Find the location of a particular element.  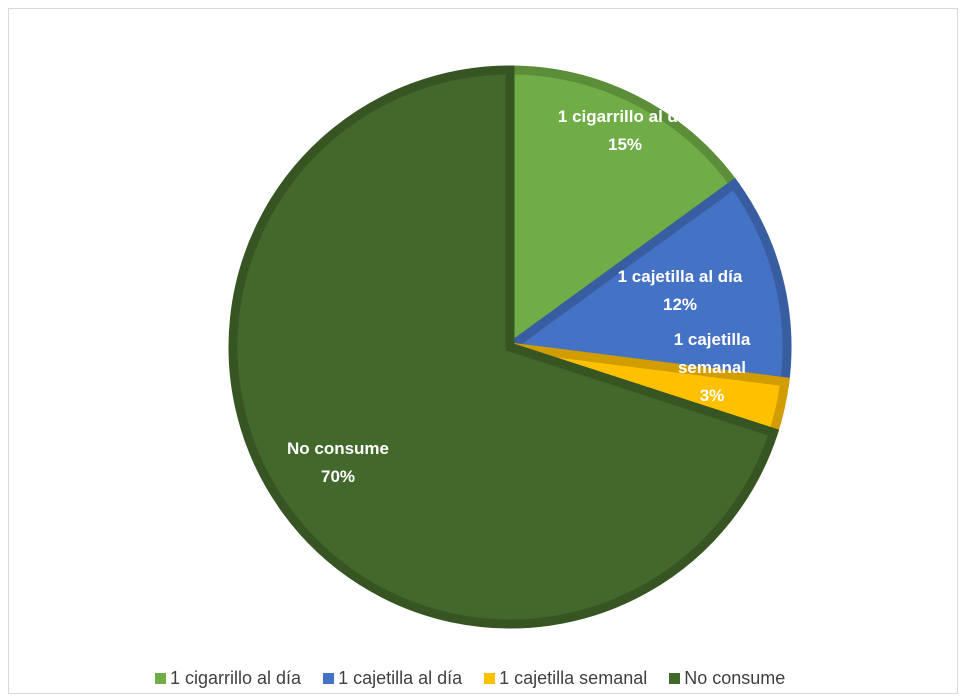

legend-item: 1 cajetilla al día is located at coordinates (392, 678).